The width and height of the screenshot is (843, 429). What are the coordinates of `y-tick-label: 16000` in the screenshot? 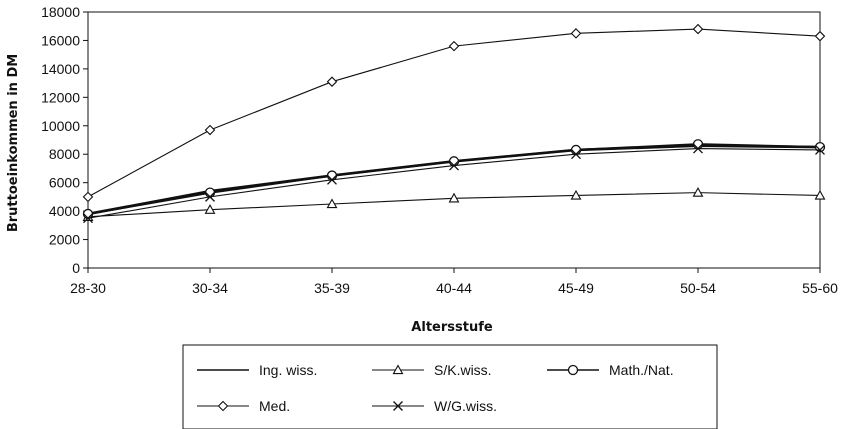 It's located at (60, 40).